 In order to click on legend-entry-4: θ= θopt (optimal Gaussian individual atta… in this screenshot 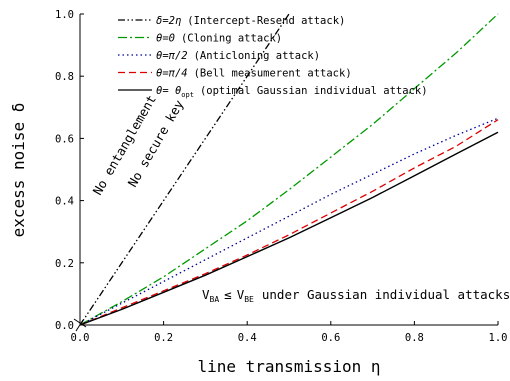, I will do `click(292, 92)`.